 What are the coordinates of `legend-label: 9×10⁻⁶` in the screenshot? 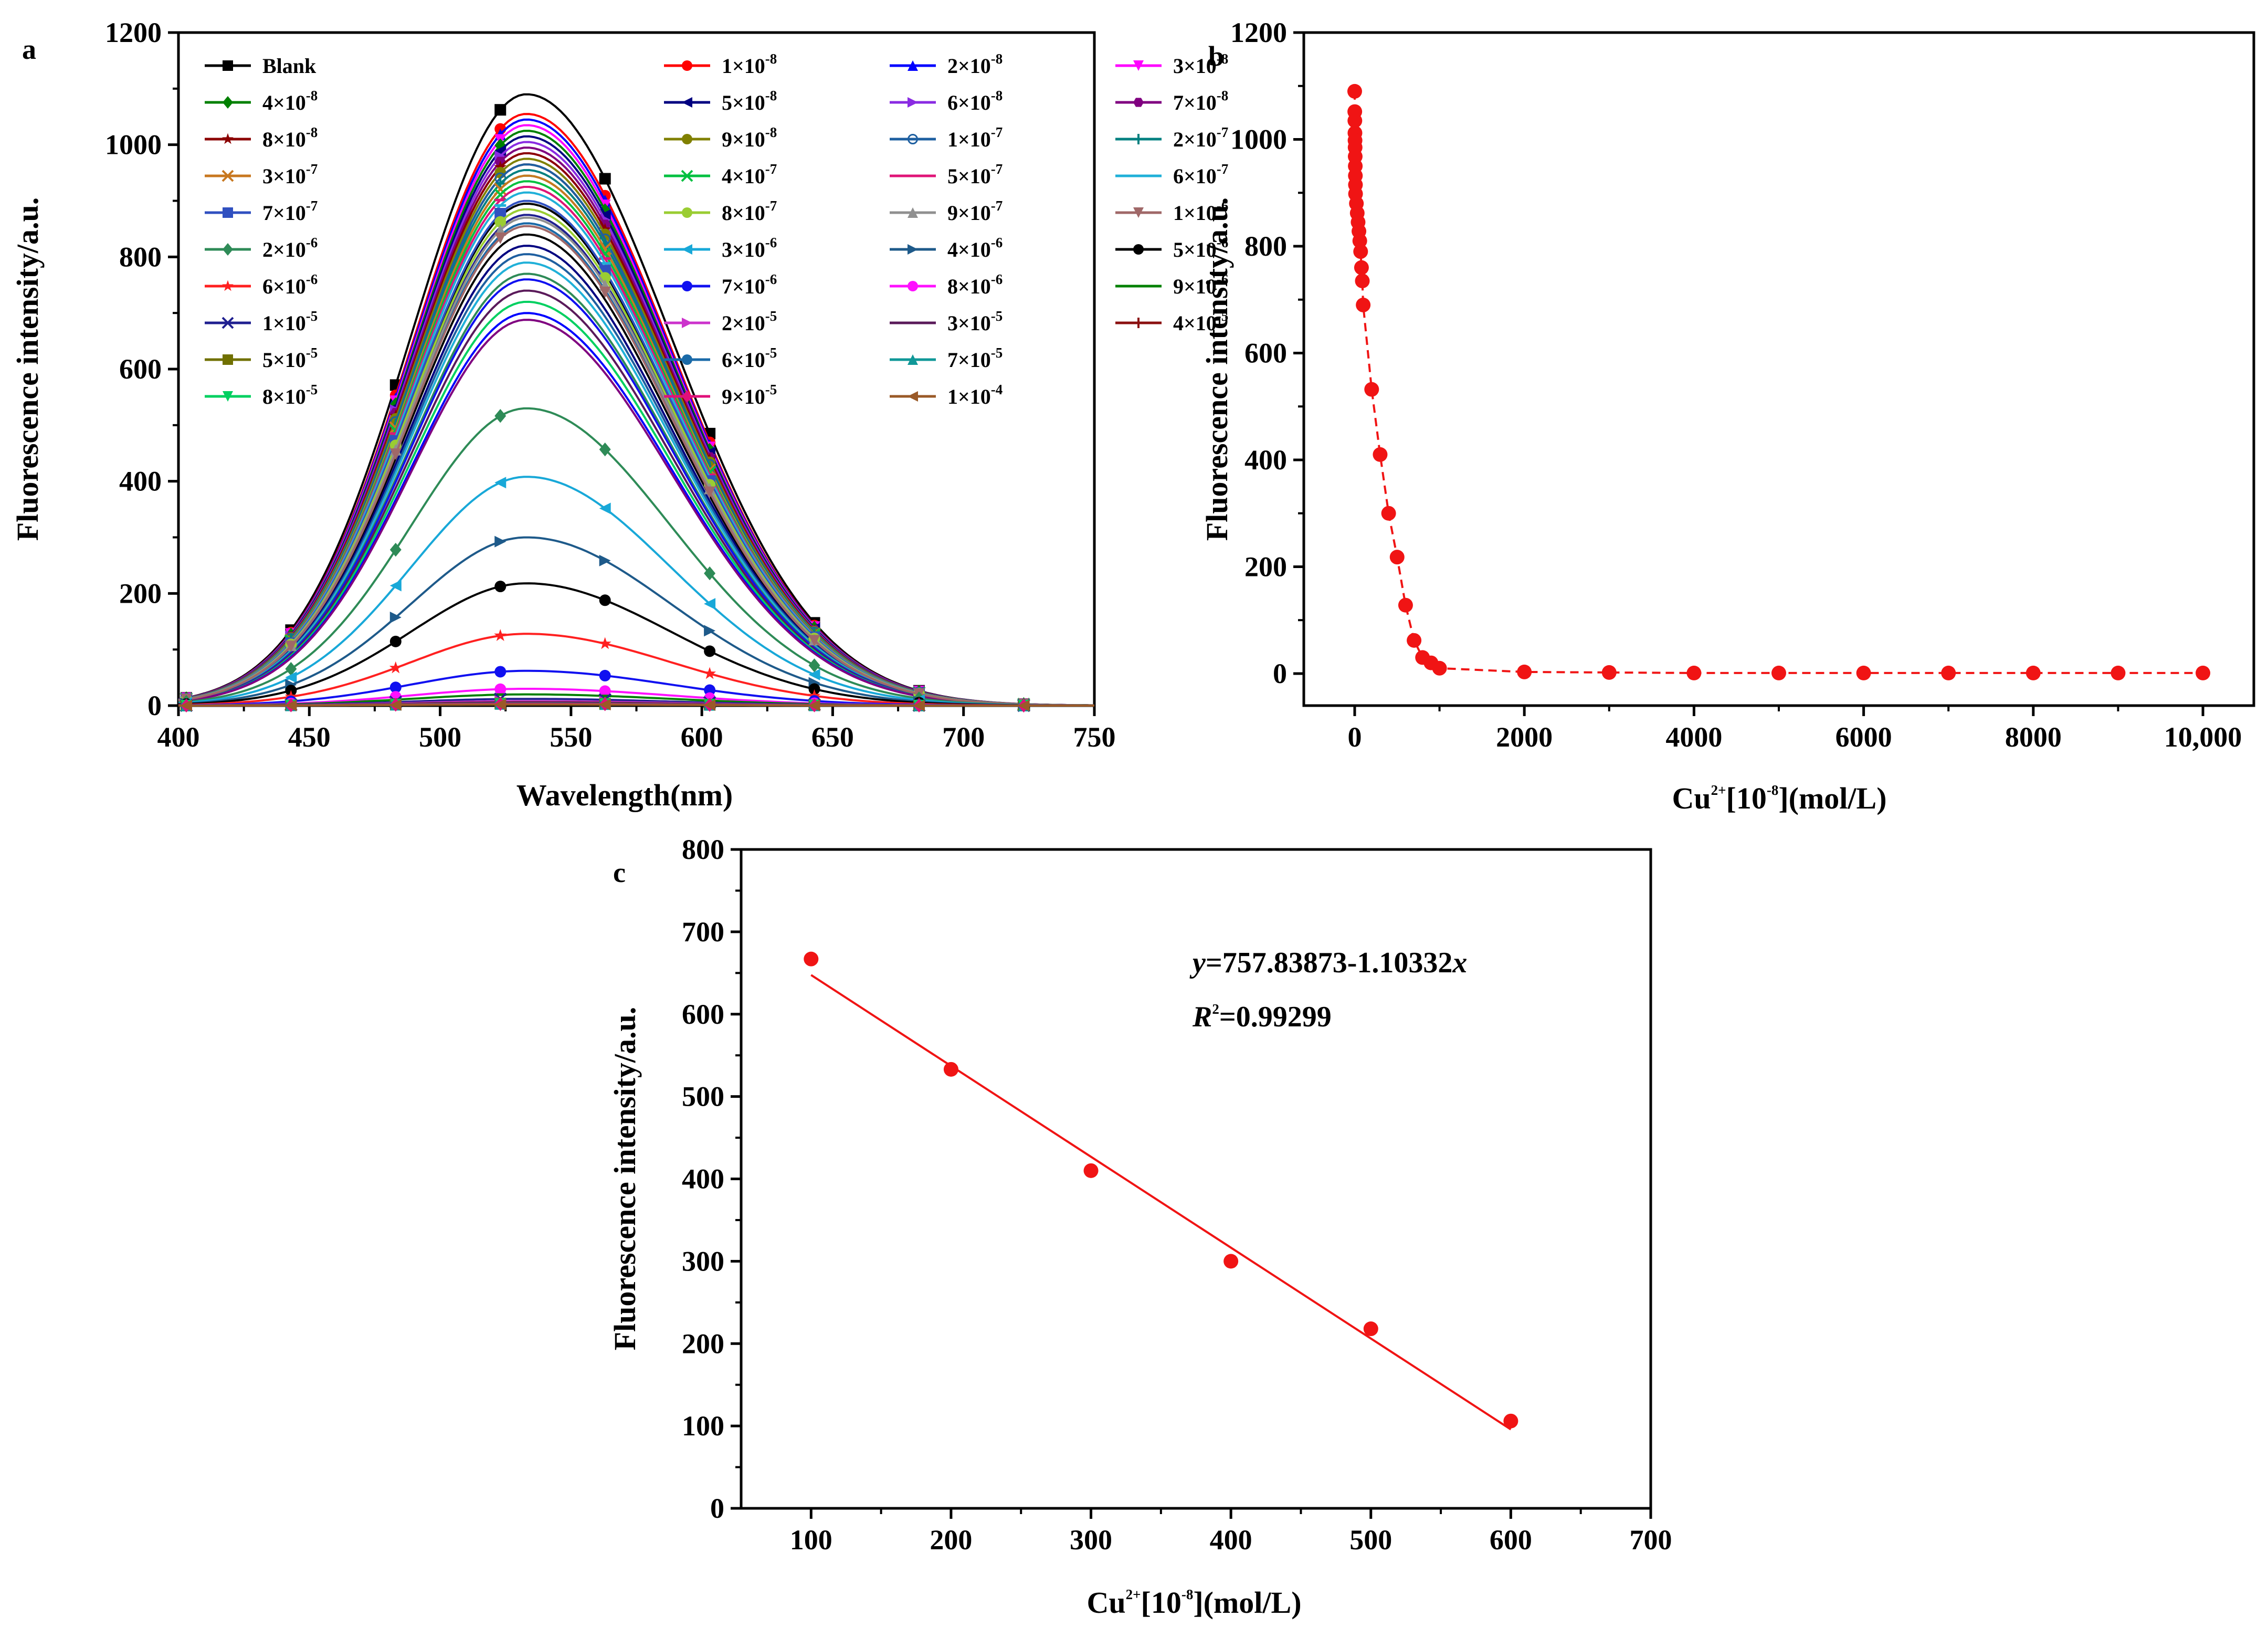 It's located at (1200, 284).